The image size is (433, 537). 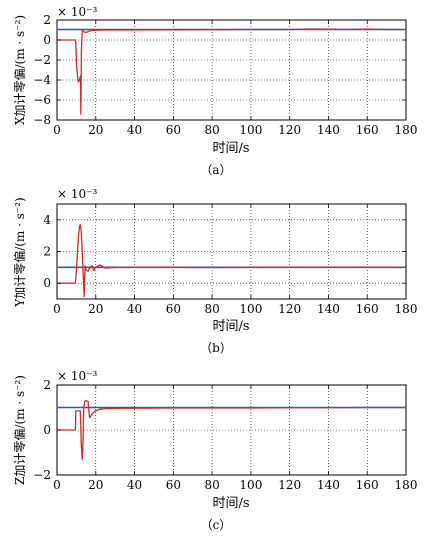 What do you see at coordinates (42, 100) in the screenshot?
I see `y-tick-label: −6` at bounding box center [42, 100].